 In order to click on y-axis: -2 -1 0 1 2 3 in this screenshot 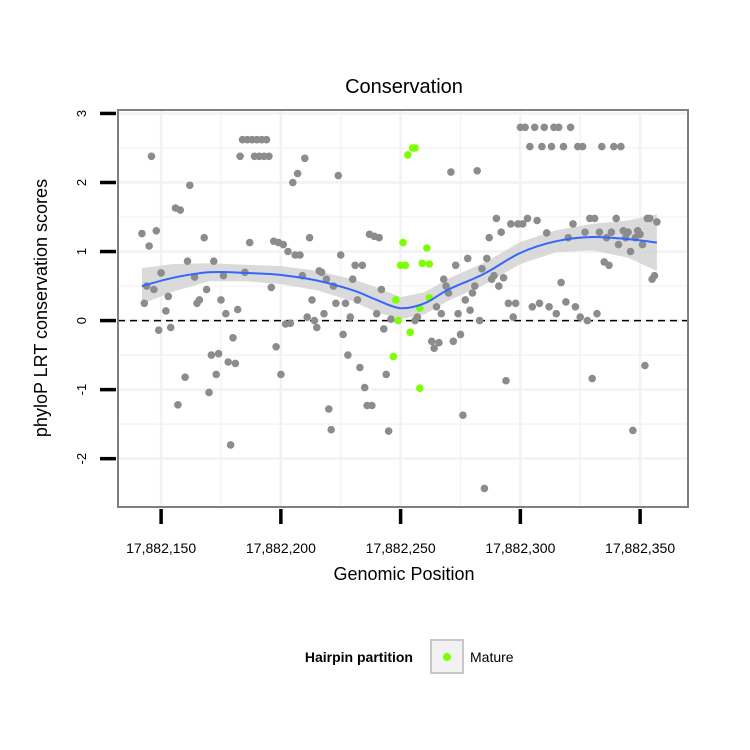, I will do `click(95, 287)`.